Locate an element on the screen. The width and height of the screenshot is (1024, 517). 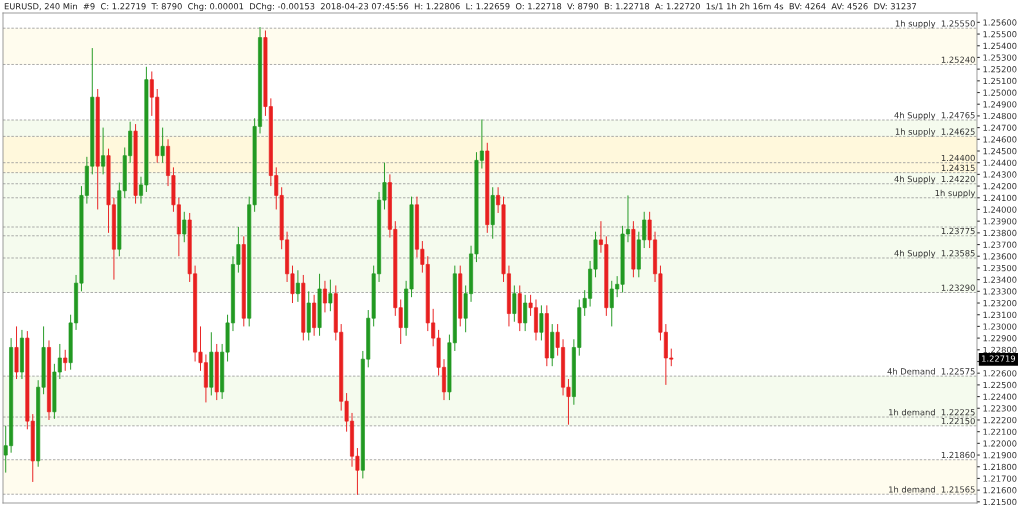
y-tick-label: 1.21800 is located at coordinates (1000, 467).